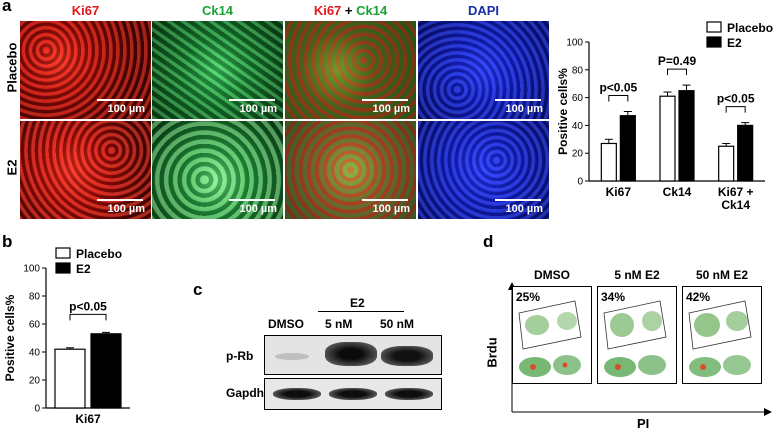 The image size is (775, 431). I want to click on flow-y-label: Brdu, so click(492, 352).